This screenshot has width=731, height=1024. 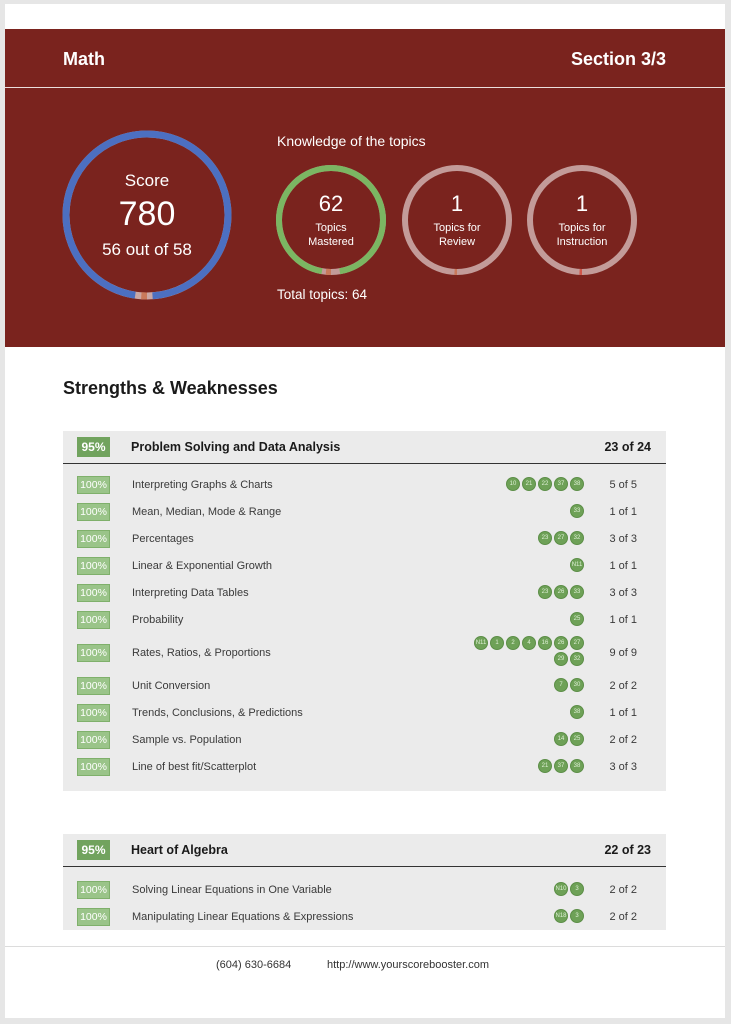 What do you see at coordinates (529, 651) in the screenshot?
I see `question-bubbles: N11 1 2 4 16 26 27 29 32` at bounding box center [529, 651].